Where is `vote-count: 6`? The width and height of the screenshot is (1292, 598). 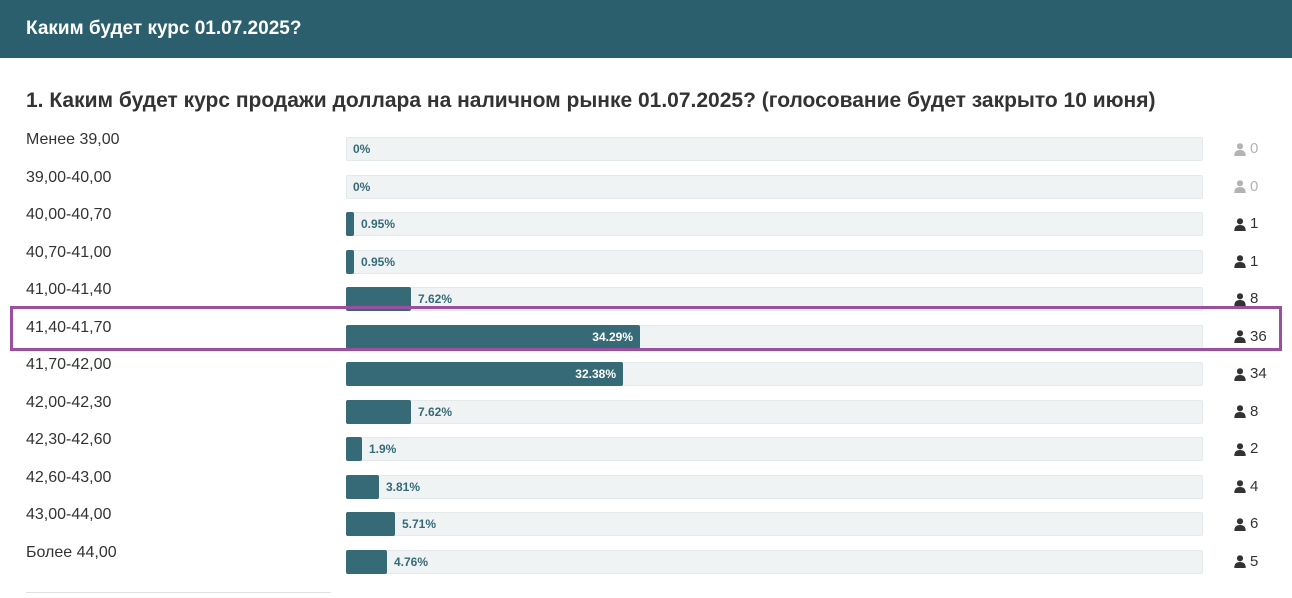 vote-count: 6 is located at coordinates (1246, 524).